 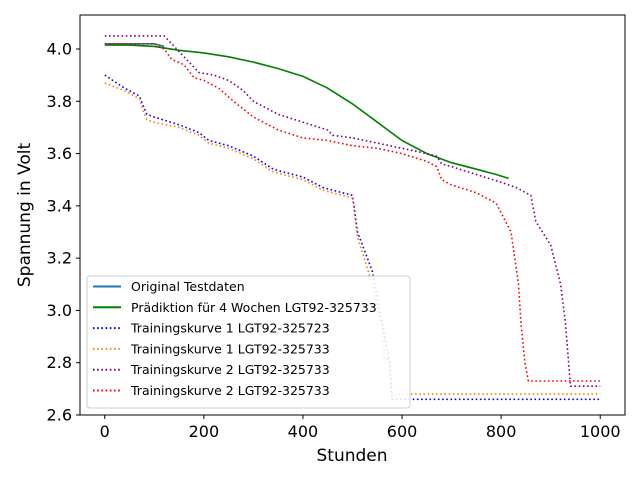 What do you see at coordinates (59, 101) in the screenshot?
I see `y-tick-label: 3.8` at bounding box center [59, 101].